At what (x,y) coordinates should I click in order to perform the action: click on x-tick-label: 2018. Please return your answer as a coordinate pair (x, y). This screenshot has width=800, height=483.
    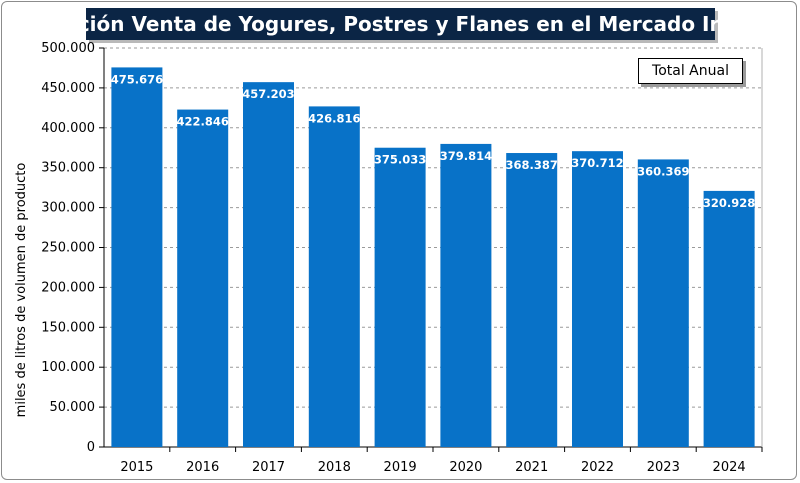
    Looking at the image, I should click on (334, 467).